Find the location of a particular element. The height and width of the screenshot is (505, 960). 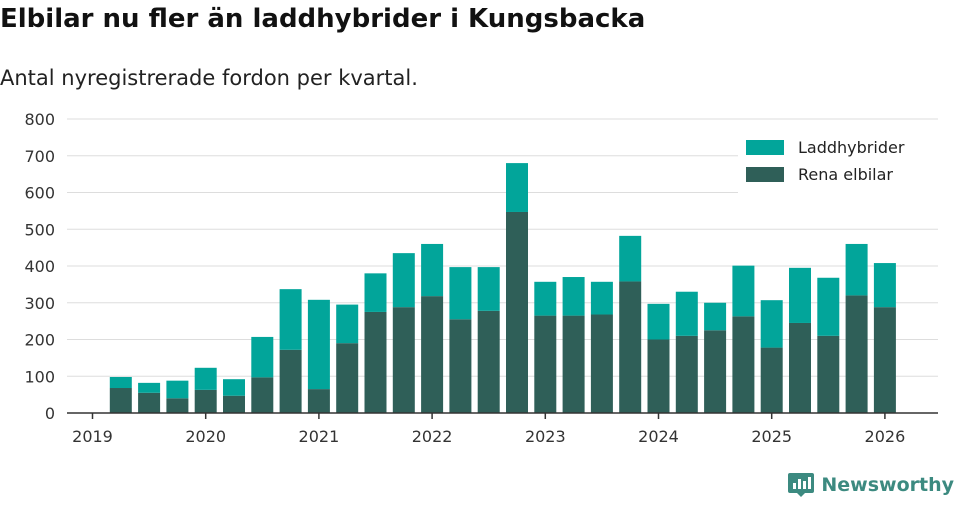

y-tick-label: 0 is located at coordinates (50, 413).